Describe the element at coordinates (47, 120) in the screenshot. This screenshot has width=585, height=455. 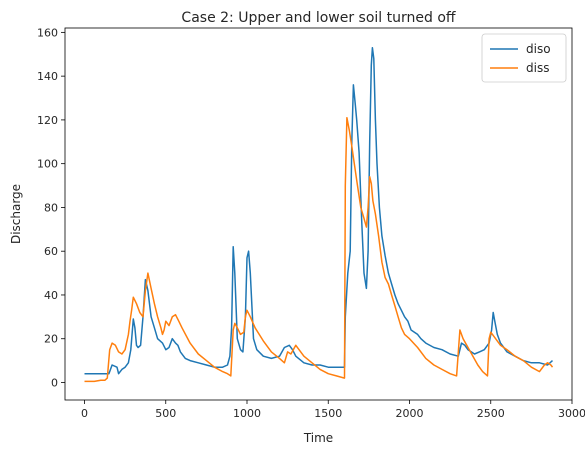
I see `y-tick-label: 120` at that location.